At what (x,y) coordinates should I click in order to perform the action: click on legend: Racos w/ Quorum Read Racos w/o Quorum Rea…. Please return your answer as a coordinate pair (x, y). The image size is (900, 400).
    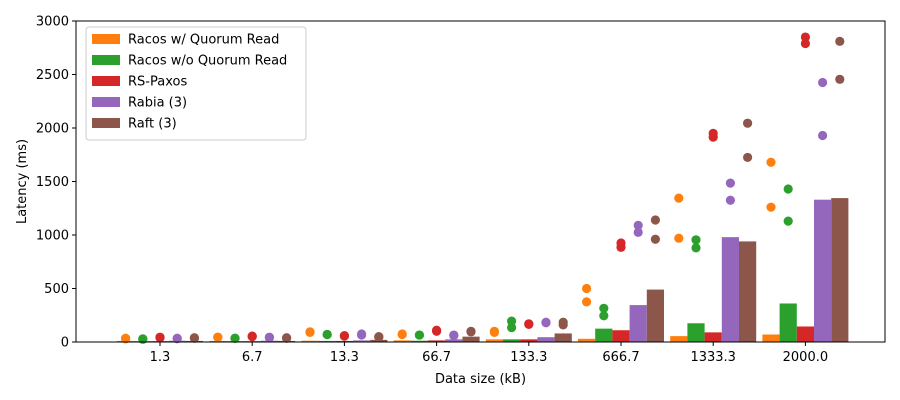
    Looking at the image, I should click on (196, 83).